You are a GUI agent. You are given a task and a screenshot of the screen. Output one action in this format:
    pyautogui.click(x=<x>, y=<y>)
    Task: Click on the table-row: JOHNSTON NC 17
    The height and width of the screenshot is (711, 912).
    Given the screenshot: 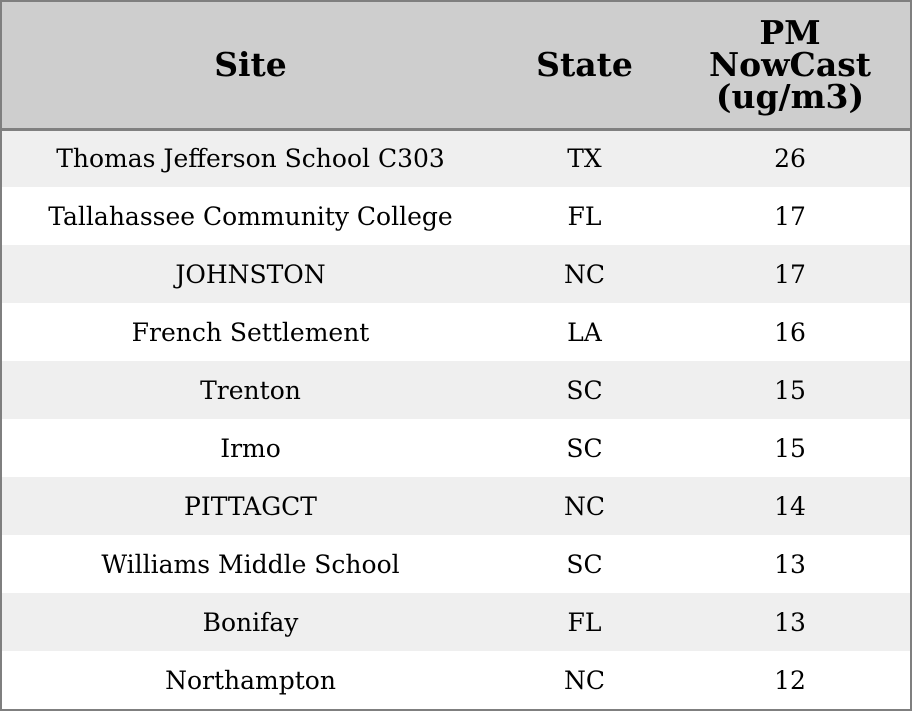 What is the action you would take?
    pyautogui.click(x=456, y=274)
    